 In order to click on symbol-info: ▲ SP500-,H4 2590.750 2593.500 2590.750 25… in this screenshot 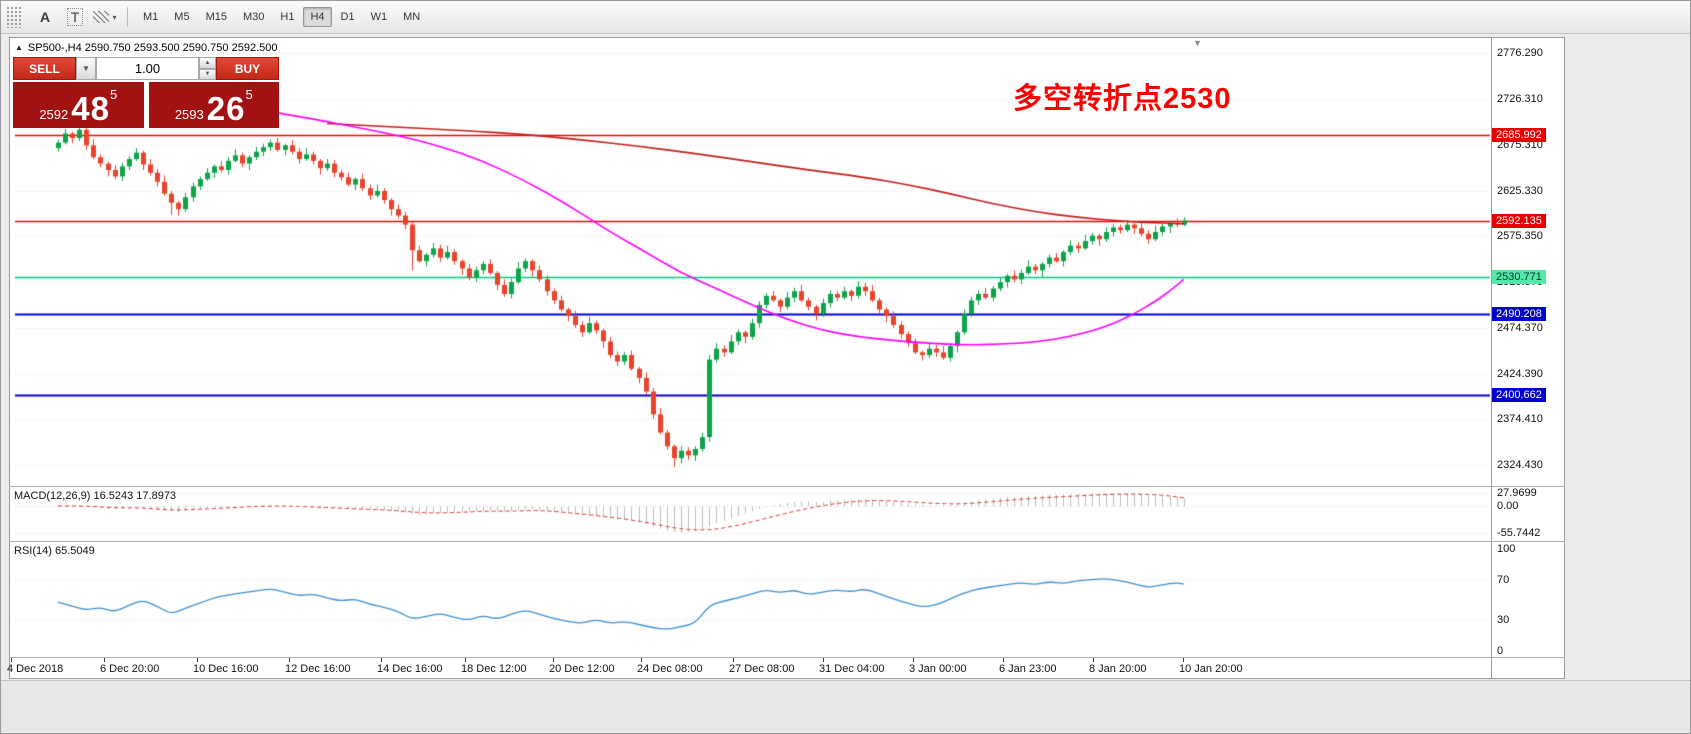, I will do `click(146, 48)`.